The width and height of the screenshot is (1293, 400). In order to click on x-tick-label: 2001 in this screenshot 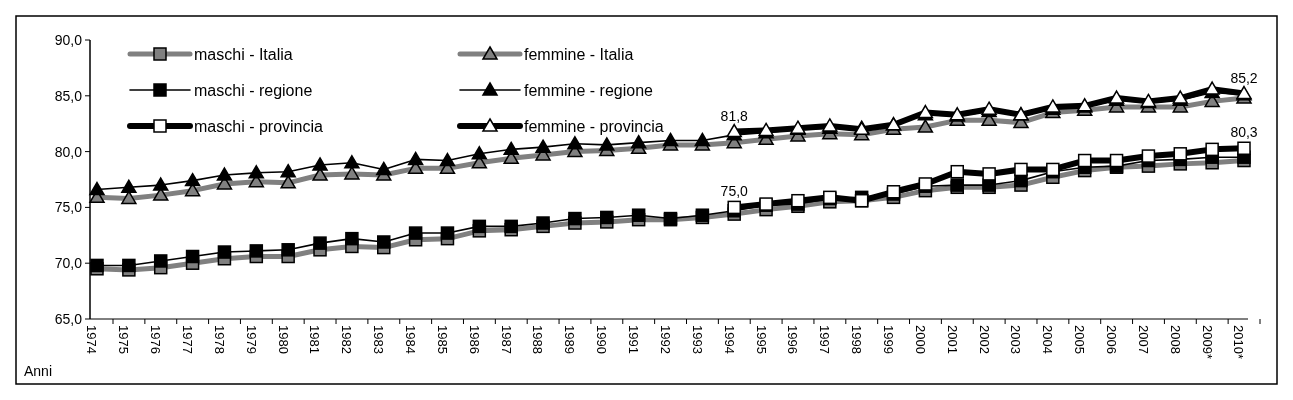, I will do `click(952, 339)`.